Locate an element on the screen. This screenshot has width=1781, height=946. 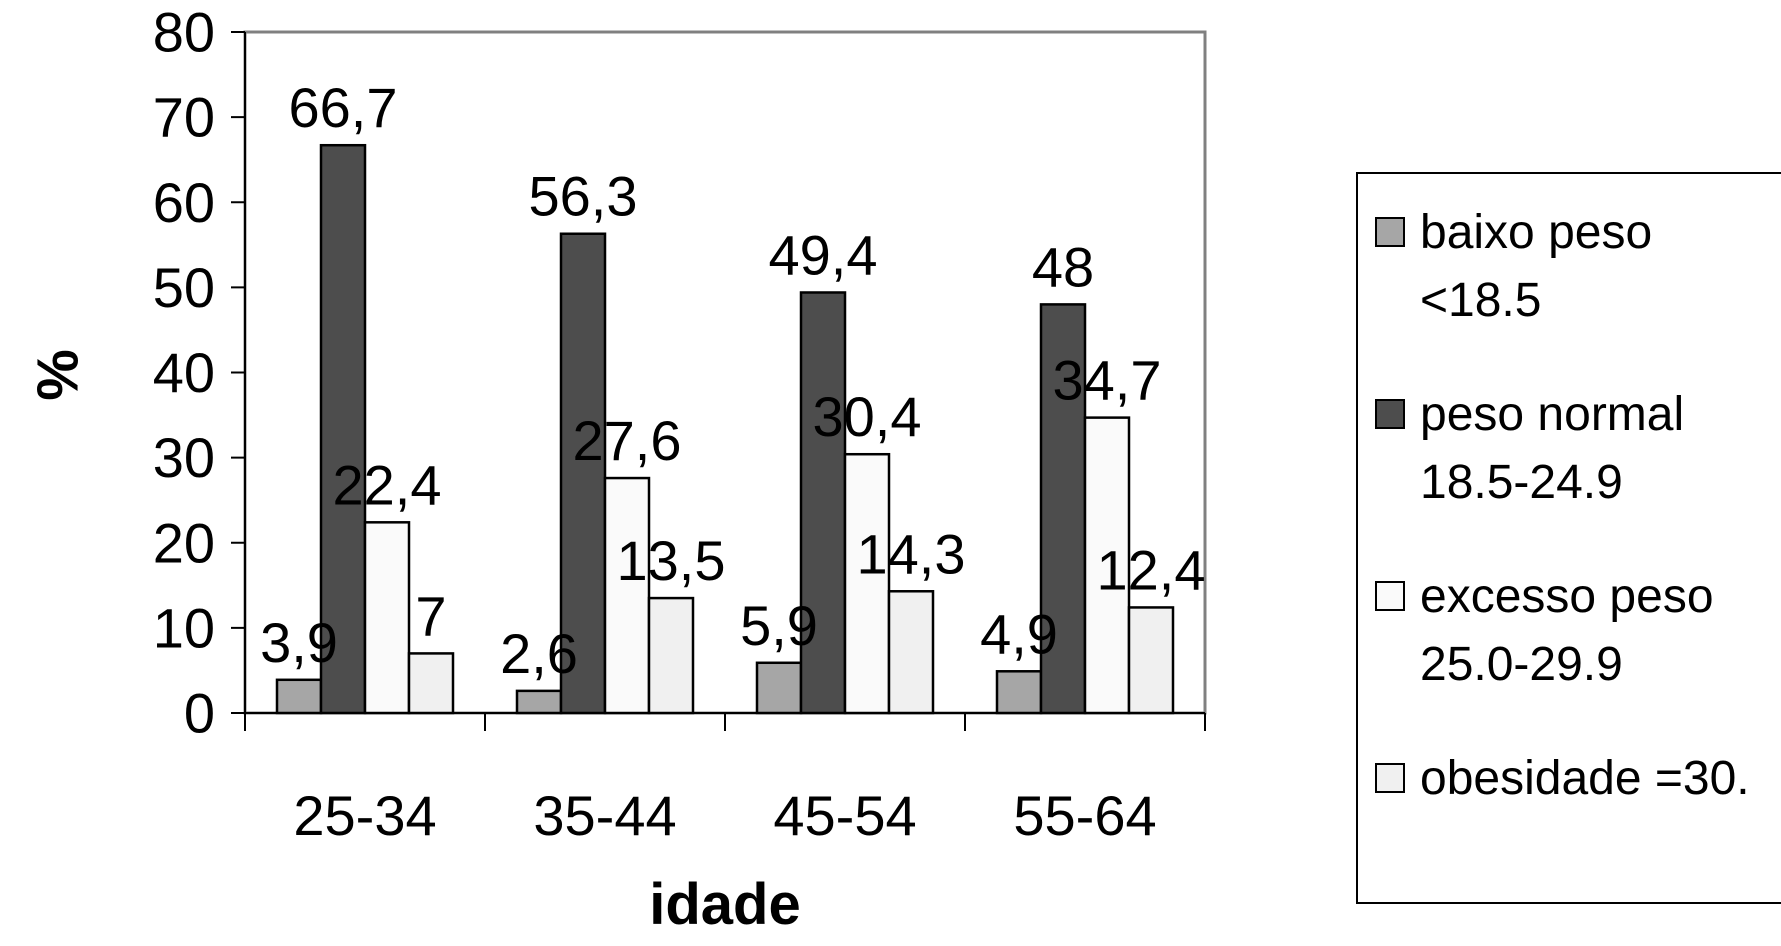
y-tick-label: 0 is located at coordinates (199, 713).